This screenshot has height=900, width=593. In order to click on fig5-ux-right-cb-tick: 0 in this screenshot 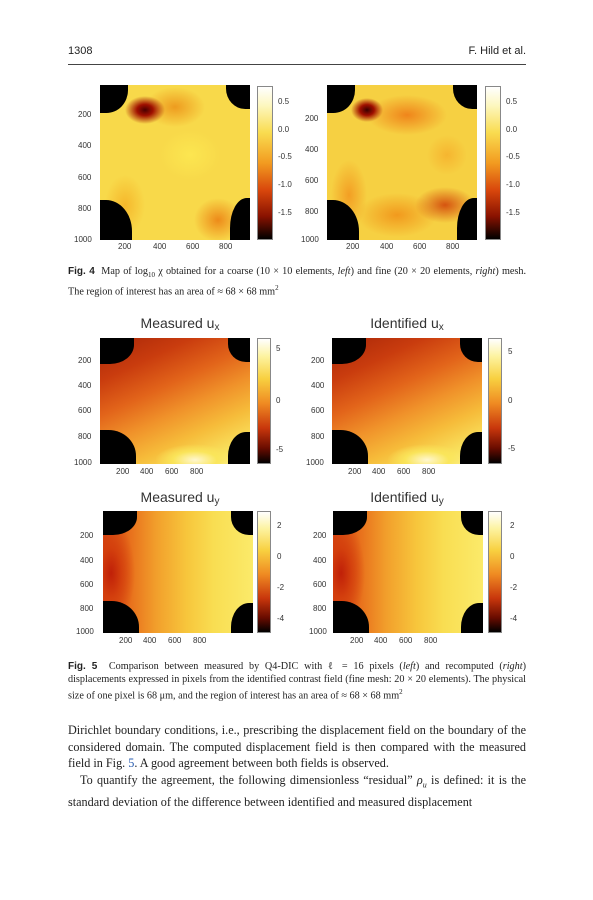, I will do `click(510, 400)`.